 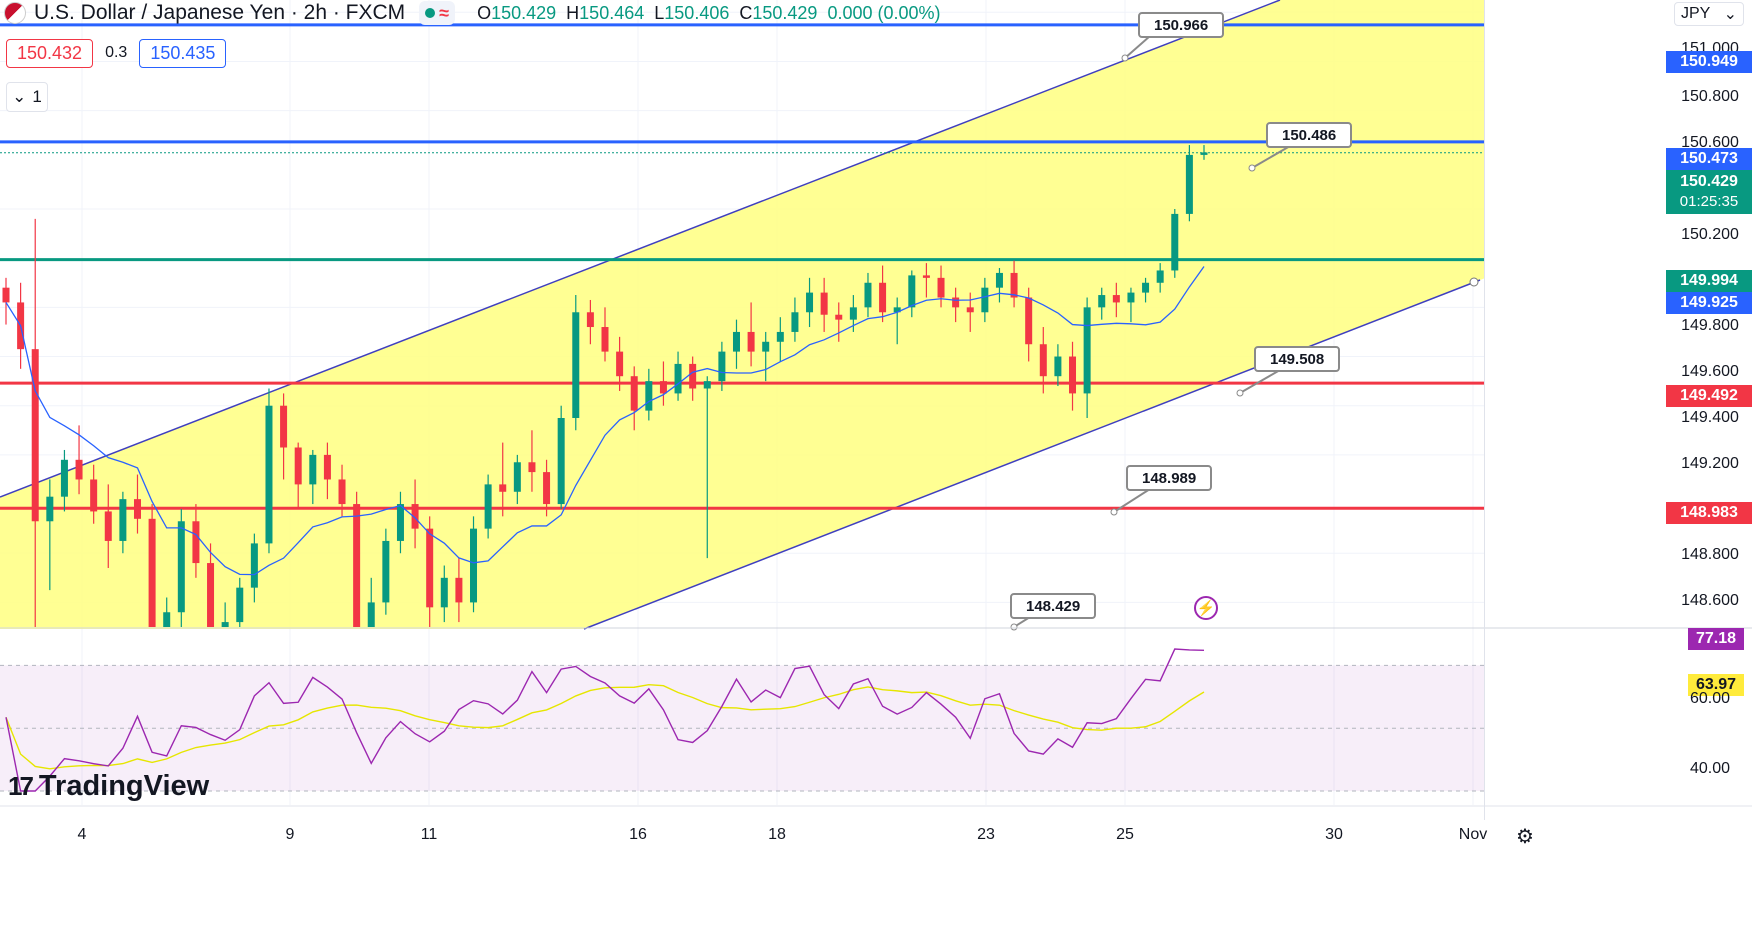 I want to click on rsi-line, so click(x=605, y=720).